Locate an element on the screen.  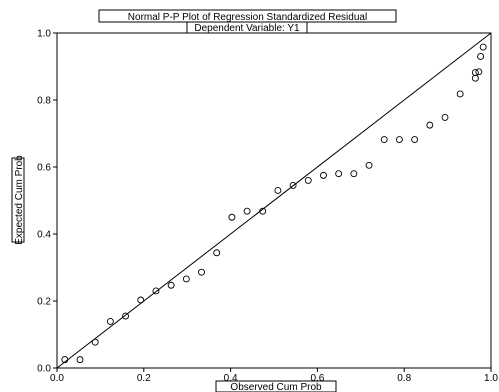
chart-subtitle: Dependent Variable: Y1 is located at coordinates (247, 28).